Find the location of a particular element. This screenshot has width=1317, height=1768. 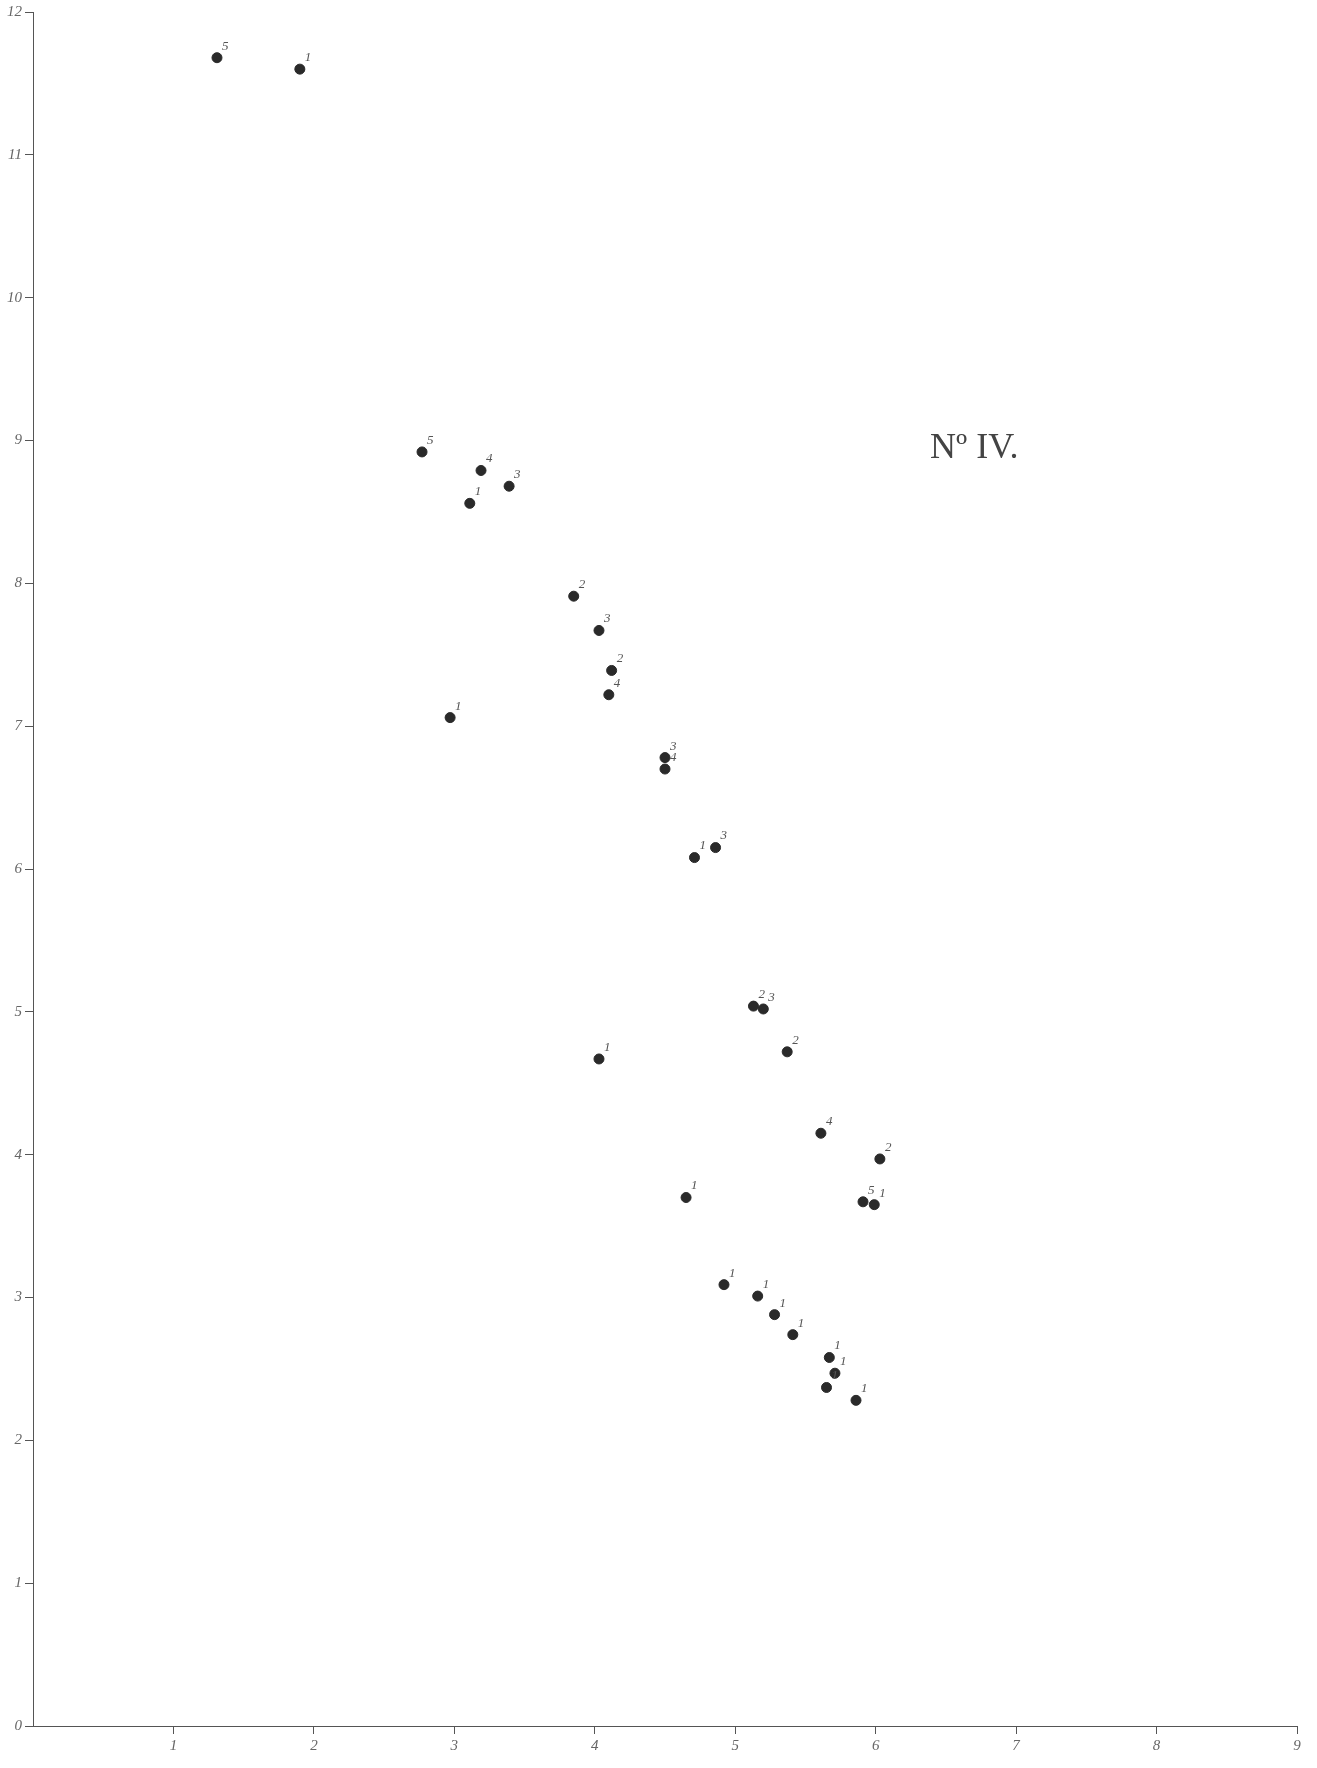

x-tick-label: 3 is located at coordinates (454, 1744).